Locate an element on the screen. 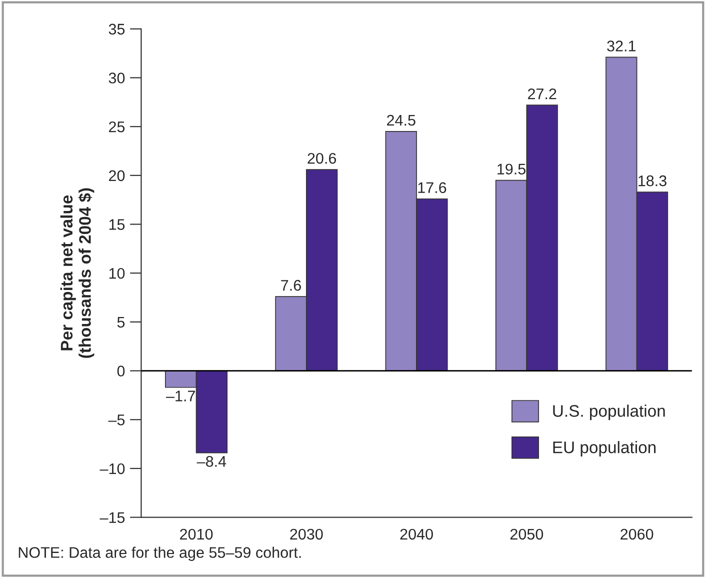  y-tick-label: 20 is located at coordinates (117, 176).